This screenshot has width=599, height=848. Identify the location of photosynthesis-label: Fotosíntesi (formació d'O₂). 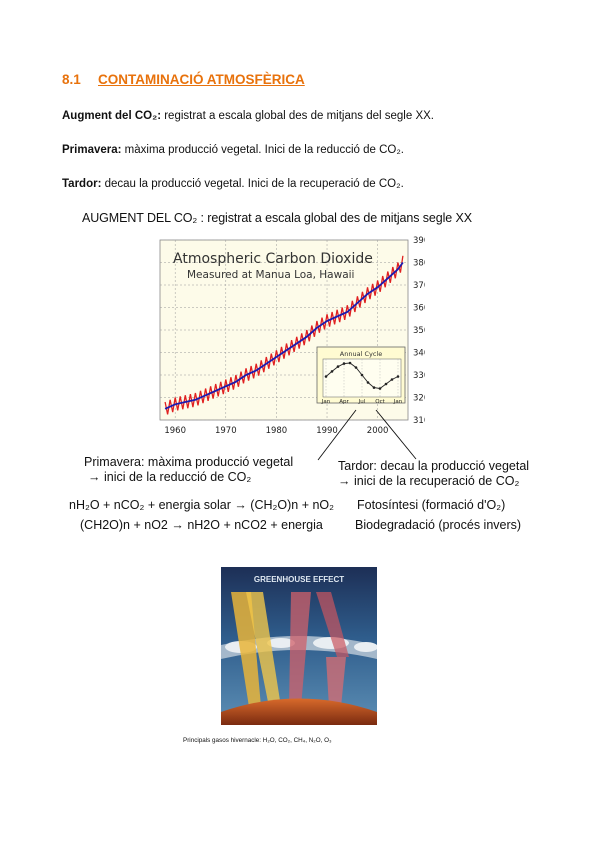
(431, 505).